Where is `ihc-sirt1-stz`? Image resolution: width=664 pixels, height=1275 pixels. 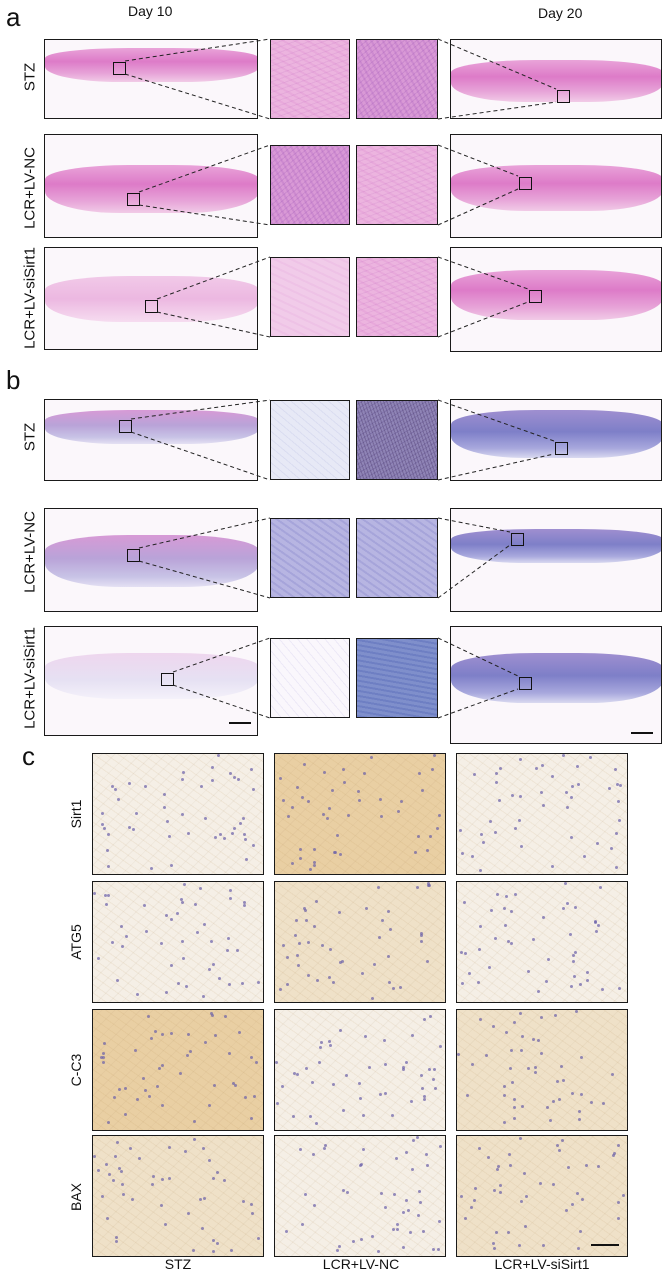 ihc-sirt1-stz is located at coordinates (178, 814).